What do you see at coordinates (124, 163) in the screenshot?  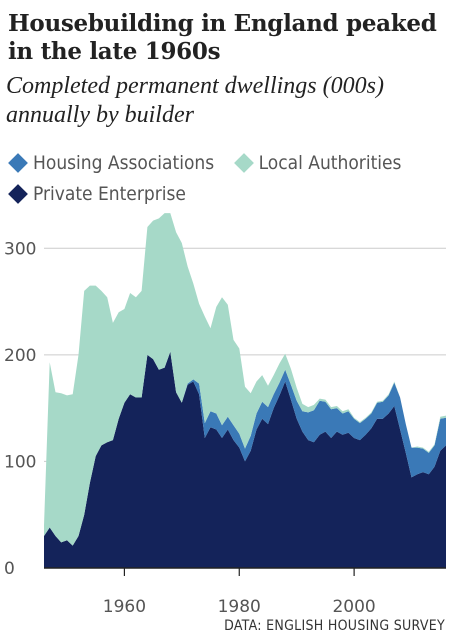 I see `legend-label-housing-associations: Housing Associations` at bounding box center [124, 163].